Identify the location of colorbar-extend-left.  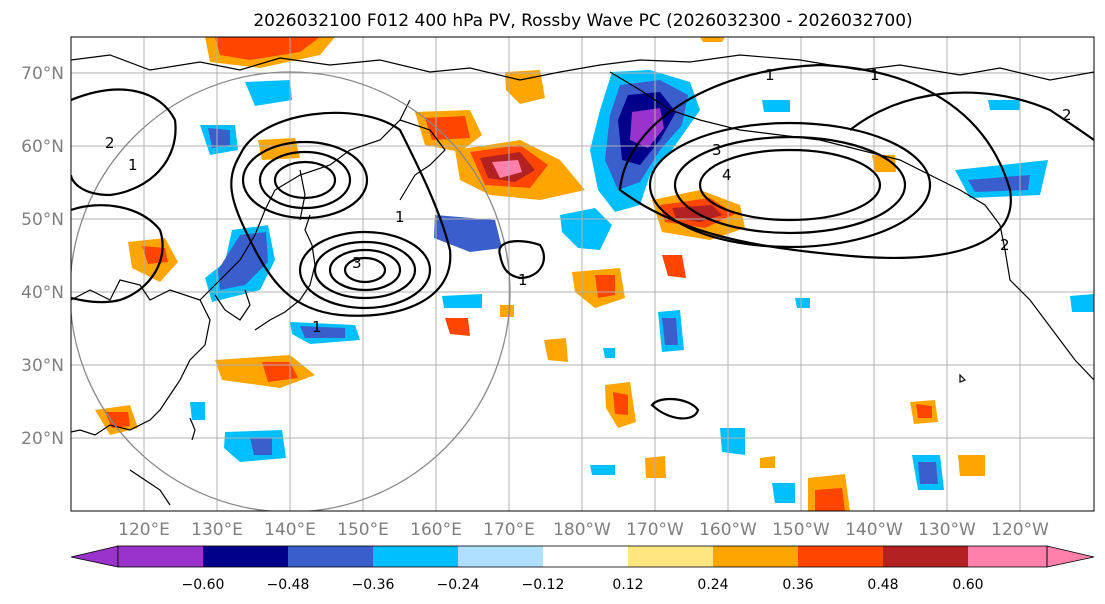
(94, 556).